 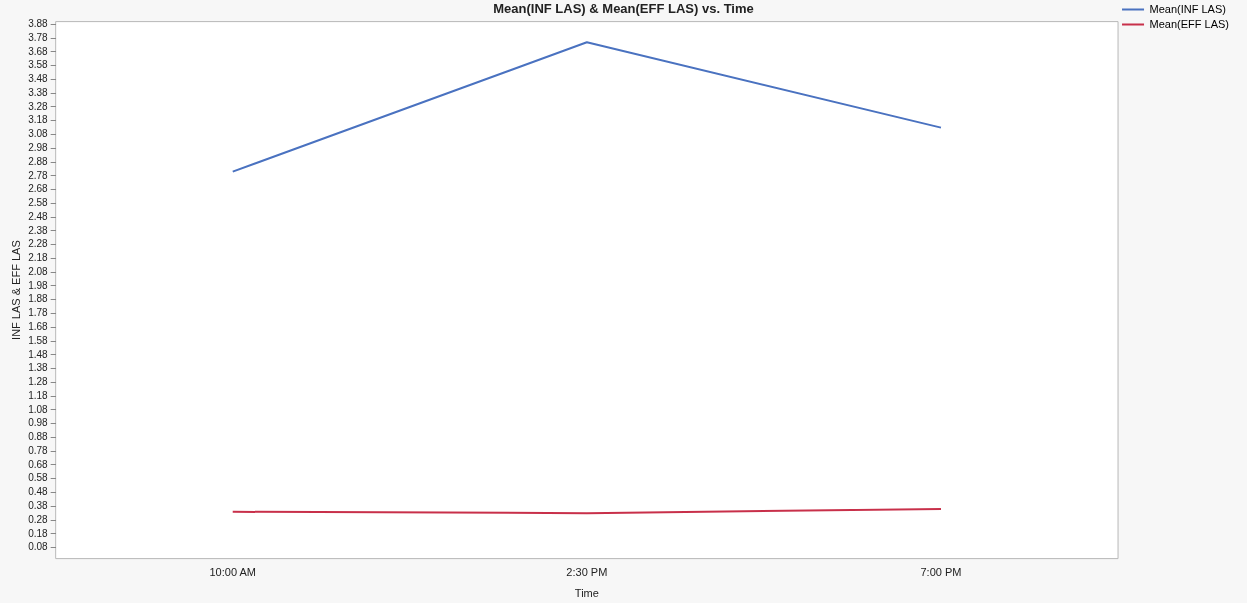 What do you see at coordinates (38, 92) in the screenshot?
I see `y-tick-label: 3.38` at bounding box center [38, 92].